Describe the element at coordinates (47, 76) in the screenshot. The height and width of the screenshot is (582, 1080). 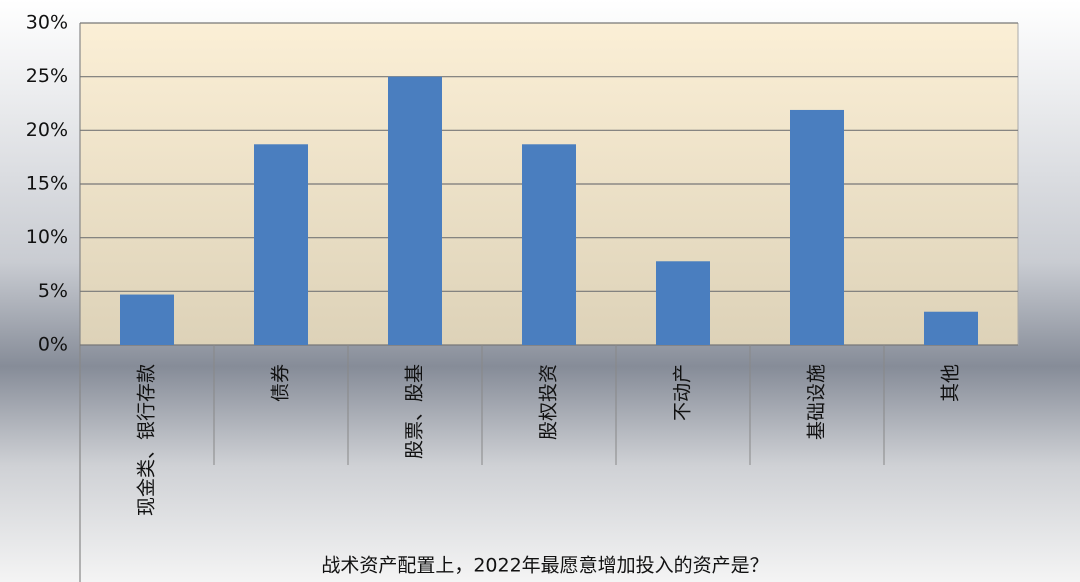
I see `y-tick-label: 25%` at that location.